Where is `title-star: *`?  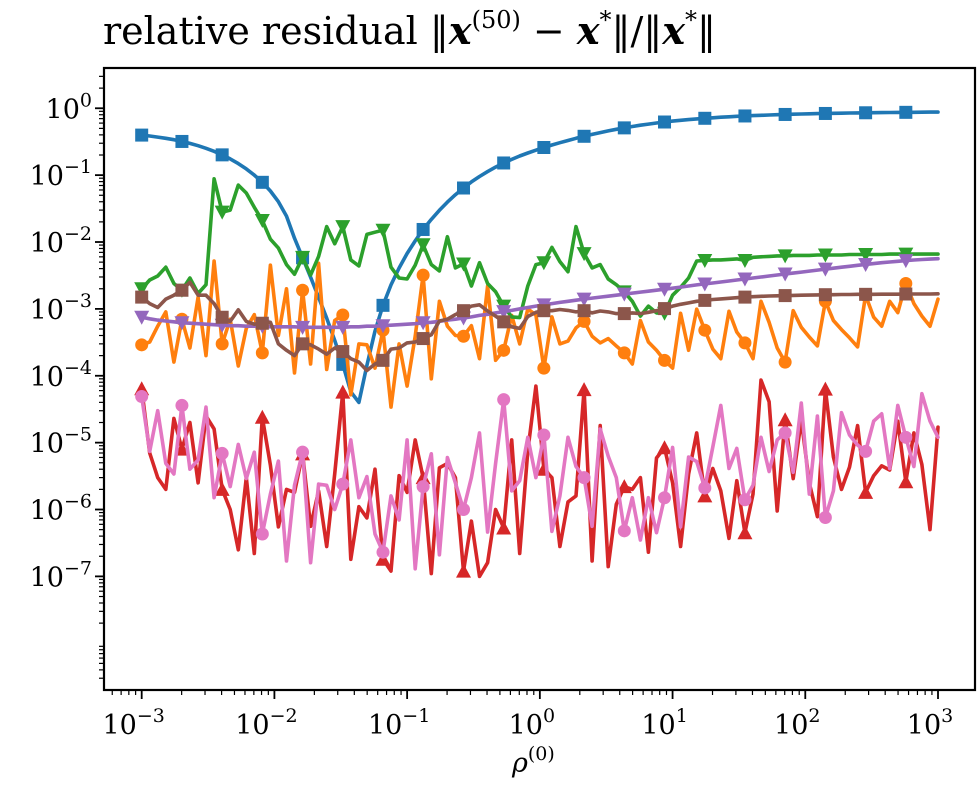
title-star: * is located at coordinates (606, 20).